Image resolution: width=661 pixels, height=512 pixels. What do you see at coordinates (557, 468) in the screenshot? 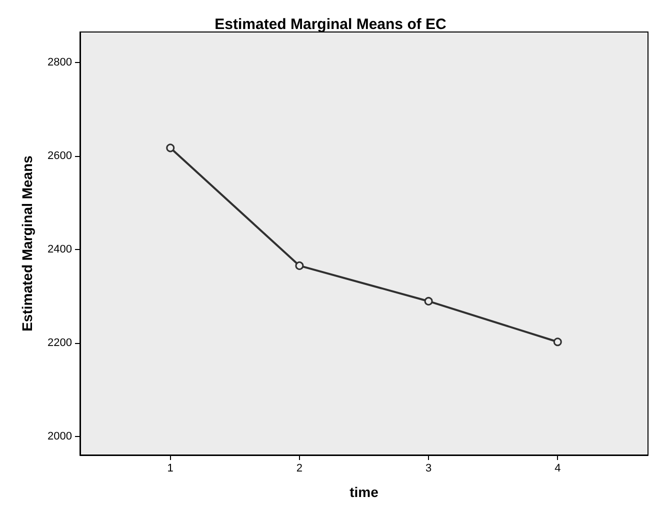
I see `x-tick-label: 4` at bounding box center [557, 468].